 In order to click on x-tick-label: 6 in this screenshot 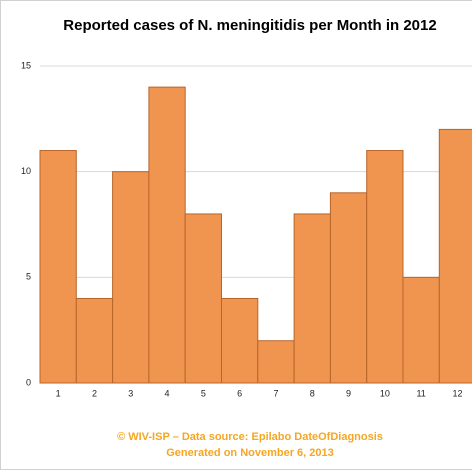, I will do `click(239, 393)`.